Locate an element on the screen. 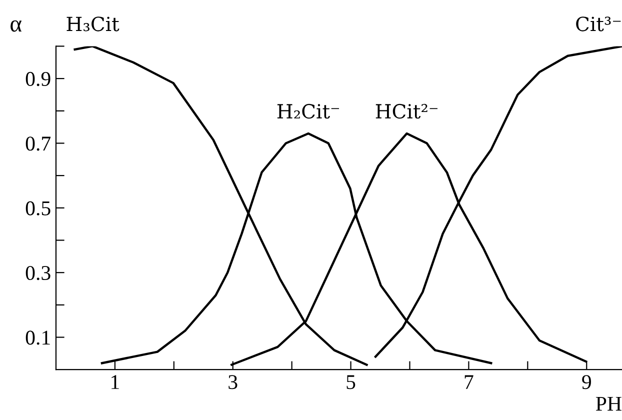 This screenshot has width=622, height=420. series-label: HCit²⁻ is located at coordinates (407, 111).